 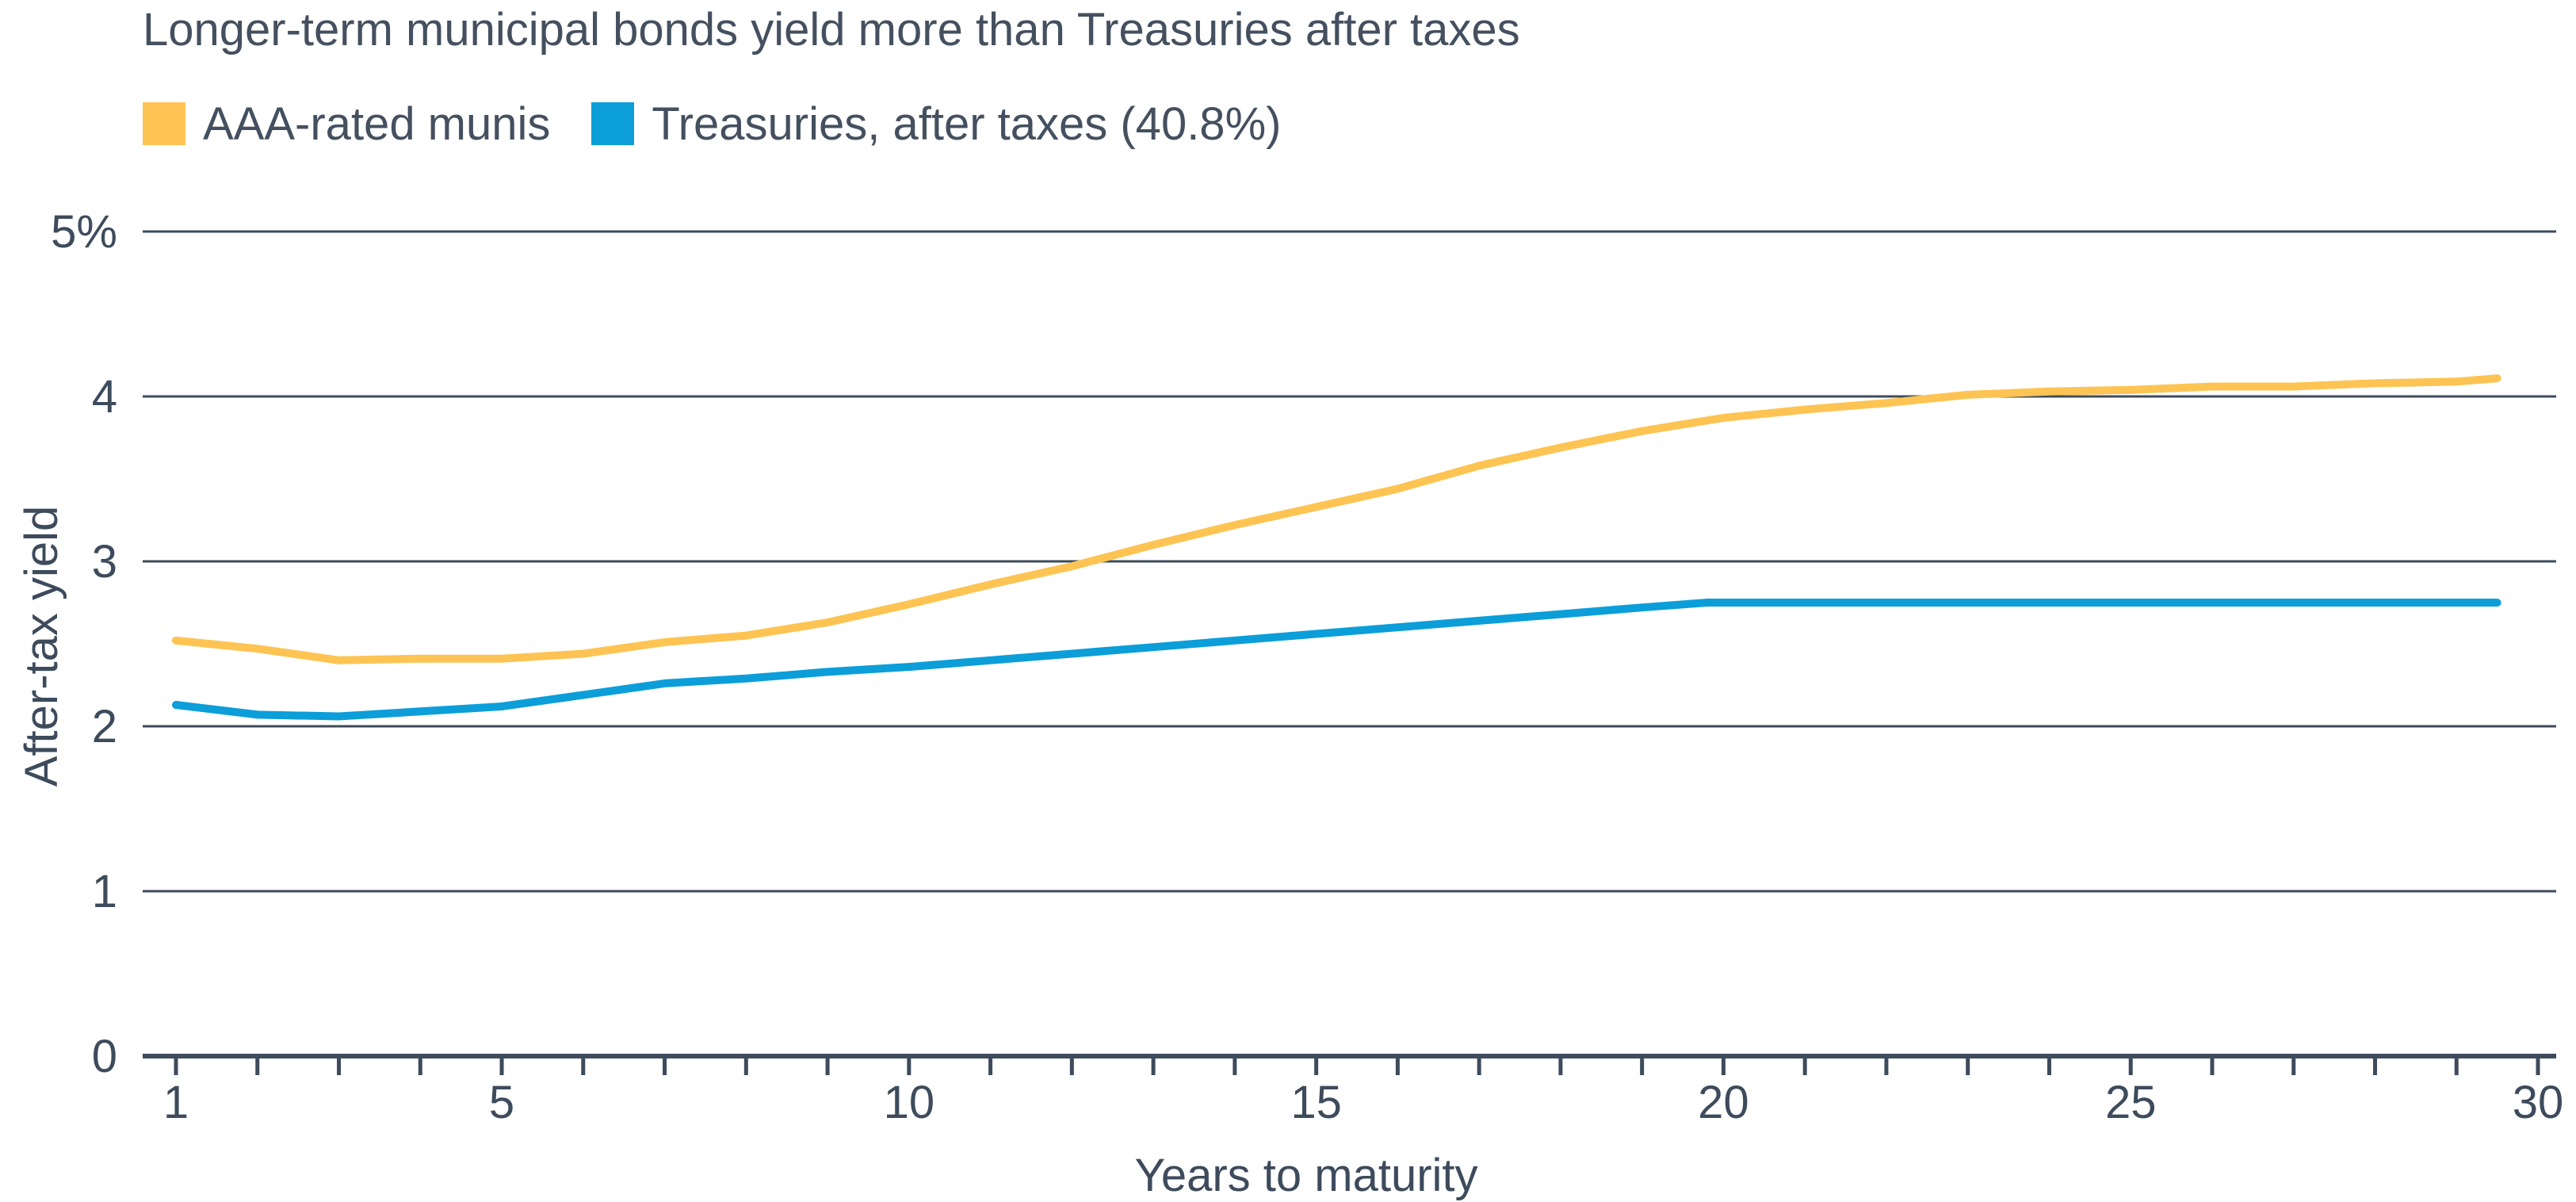 What do you see at coordinates (104, 726) in the screenshot?
I see `y-tick-label-2: 2` at bounding box center [104, 726].